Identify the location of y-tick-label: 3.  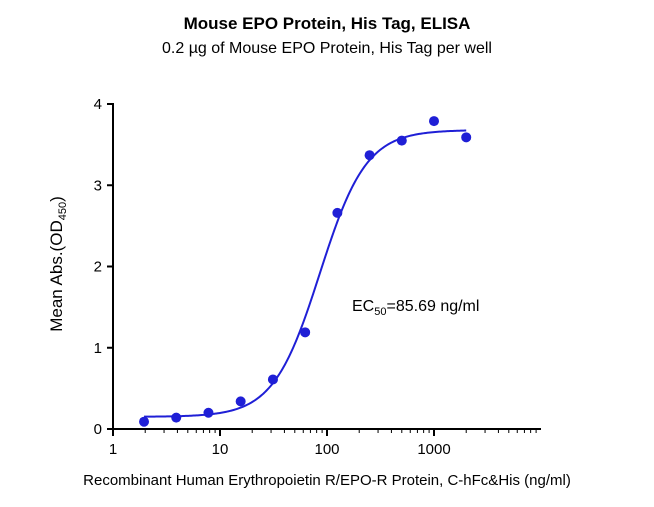
(98, 185).